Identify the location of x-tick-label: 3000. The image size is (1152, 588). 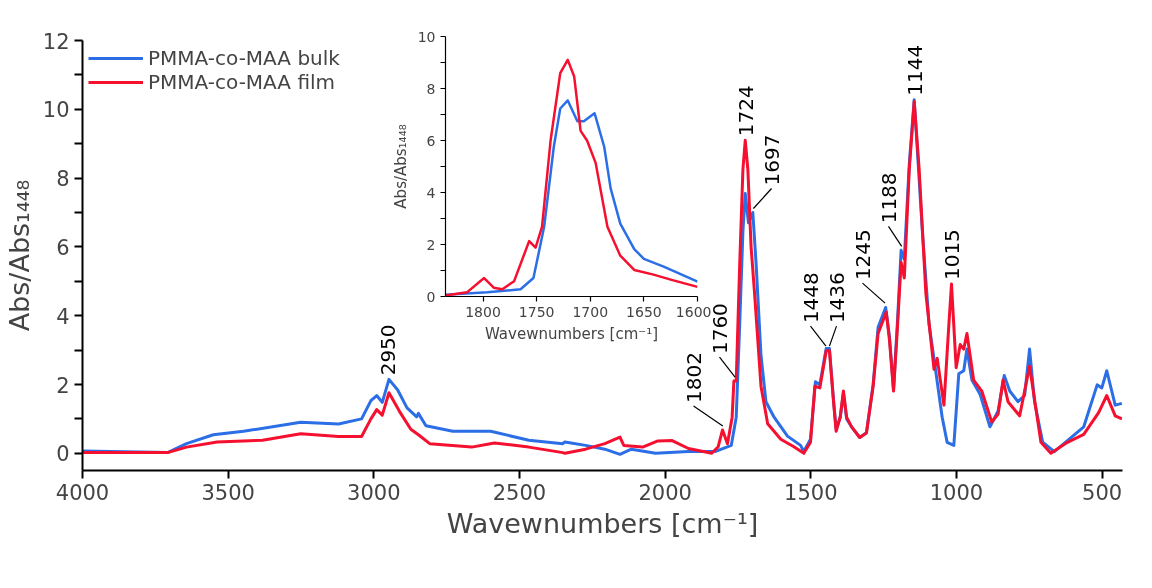
(374, 492).